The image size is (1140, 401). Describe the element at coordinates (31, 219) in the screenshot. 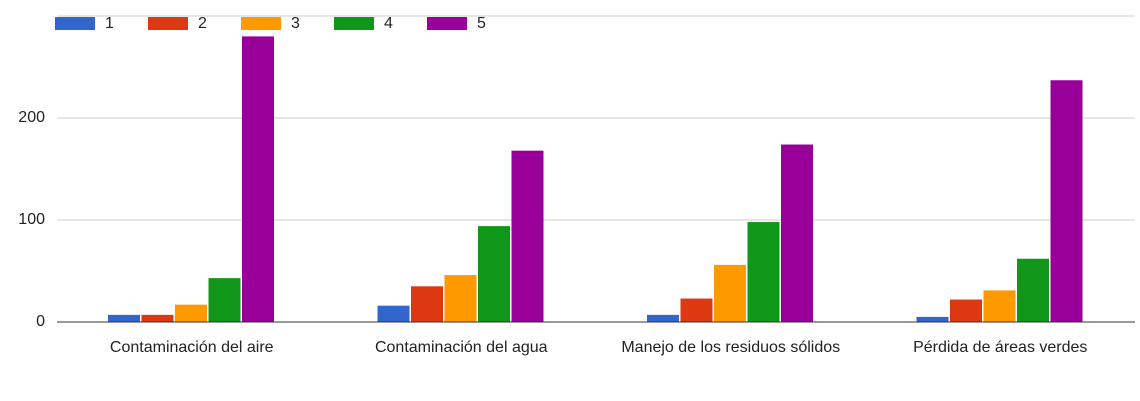

I see `y-tick-label: 100` at that location.